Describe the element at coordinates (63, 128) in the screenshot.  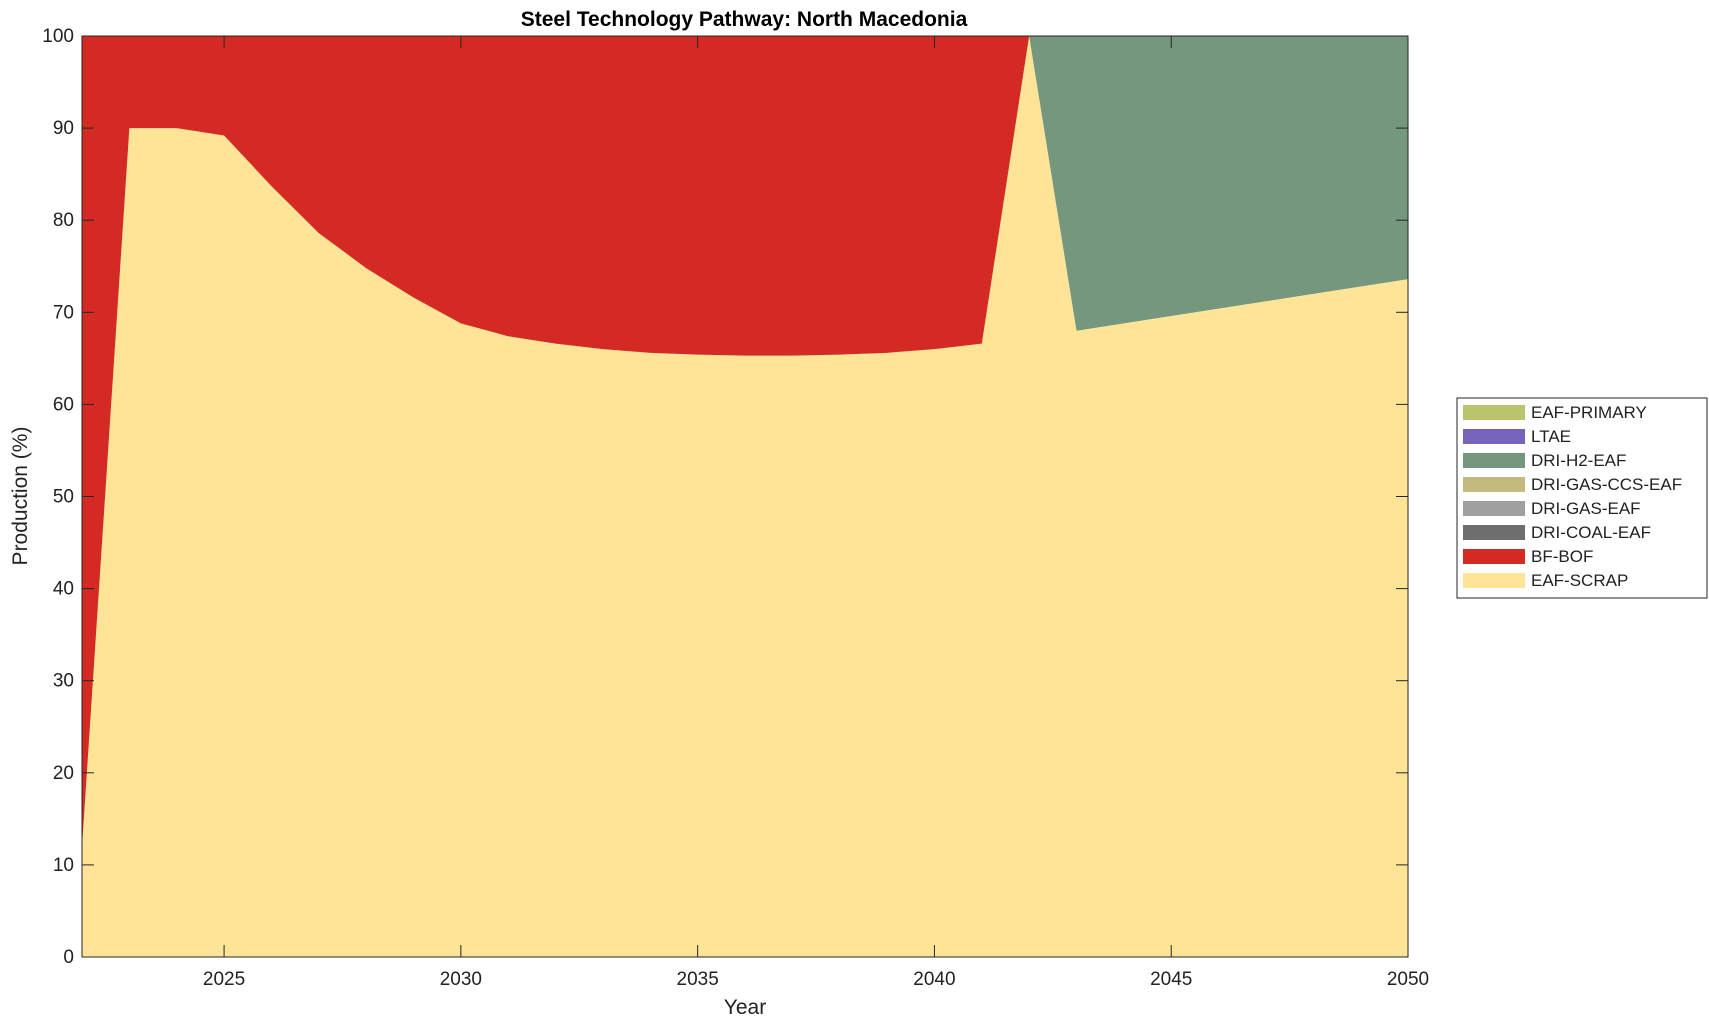
I see `y-tick-label: 90` at that location.